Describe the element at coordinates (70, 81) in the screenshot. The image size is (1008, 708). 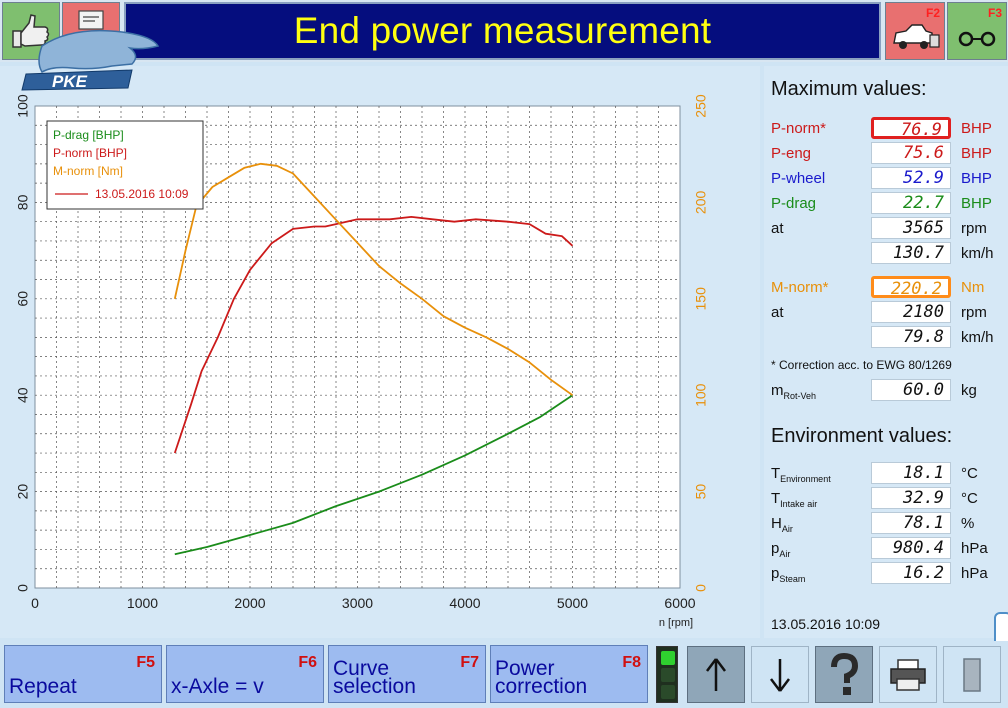
I see `logo-text: PKE` at that location.